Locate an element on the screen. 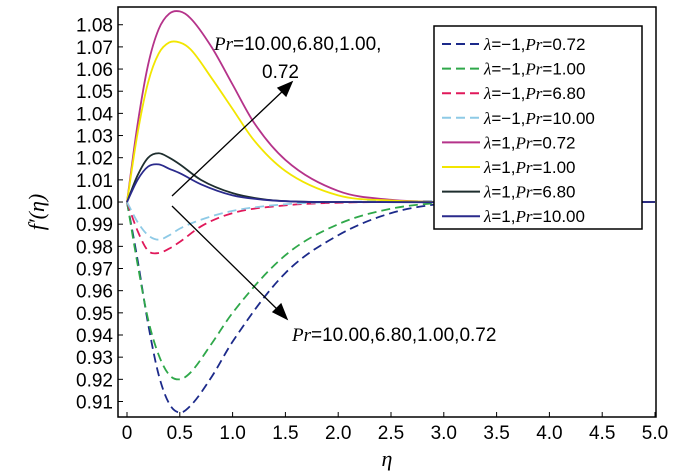 This screenshot has width=700, height=475. y-axis-label-main: f′ is located at coordinates (36, 224).